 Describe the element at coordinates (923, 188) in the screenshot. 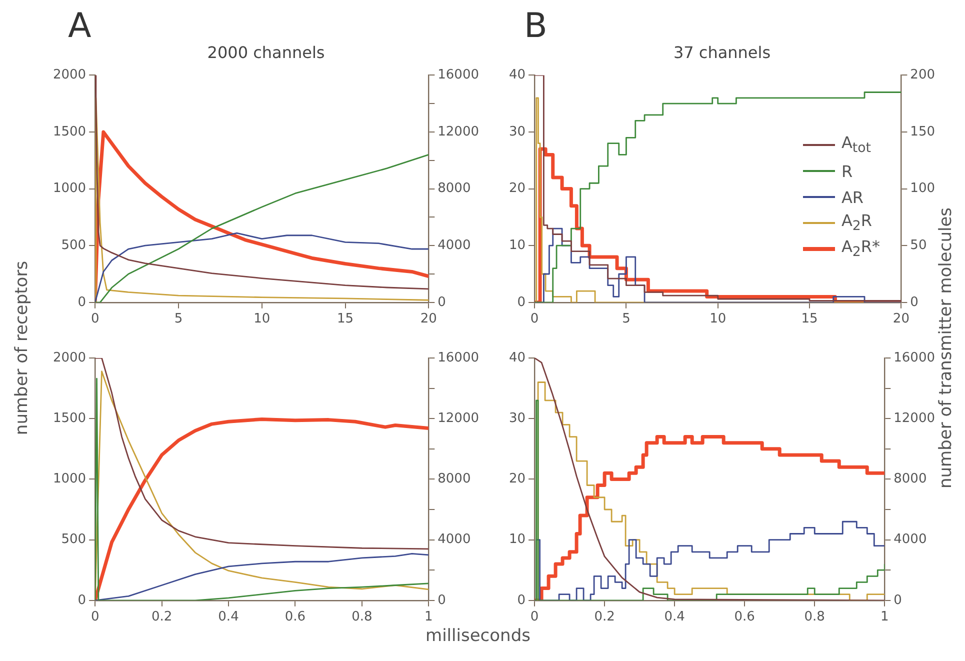

I see `y2-tick-label: 100` at that location.